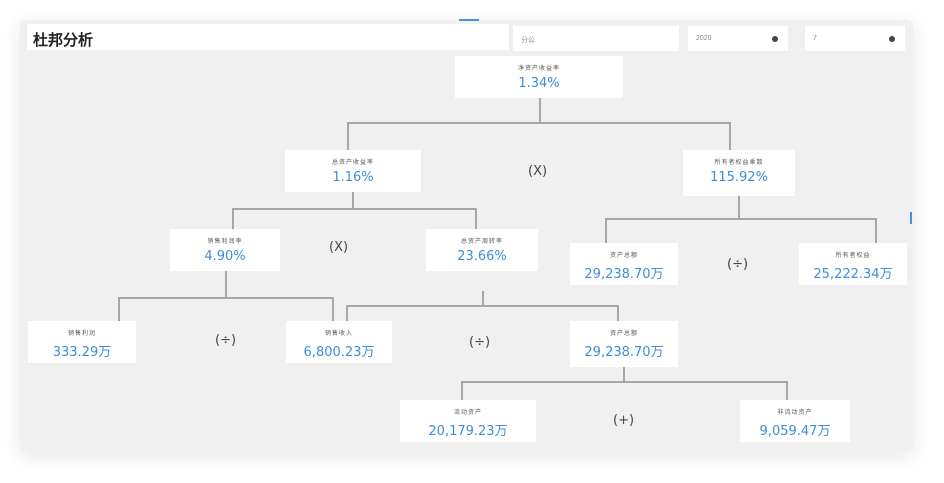 The height and width of the screenshot is (483, 944). Describe the element at coordinates (795, 412) in the screenshot. I see `node-label: 非流动资产` at that location.